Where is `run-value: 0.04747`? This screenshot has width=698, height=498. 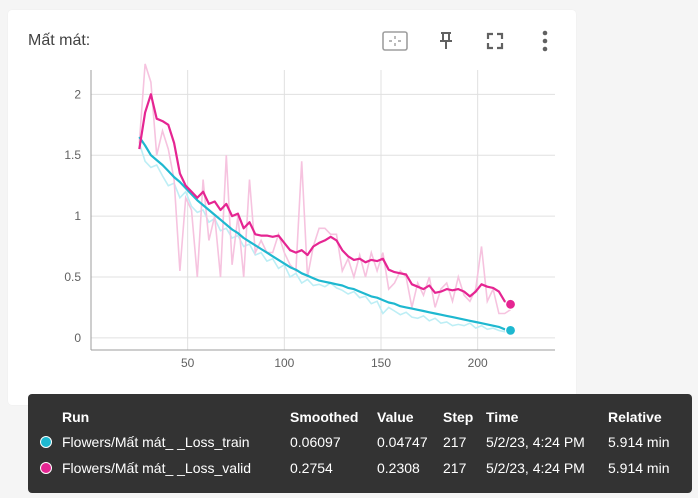 run-value: 0.04747 is located at coordinates (402, 442).